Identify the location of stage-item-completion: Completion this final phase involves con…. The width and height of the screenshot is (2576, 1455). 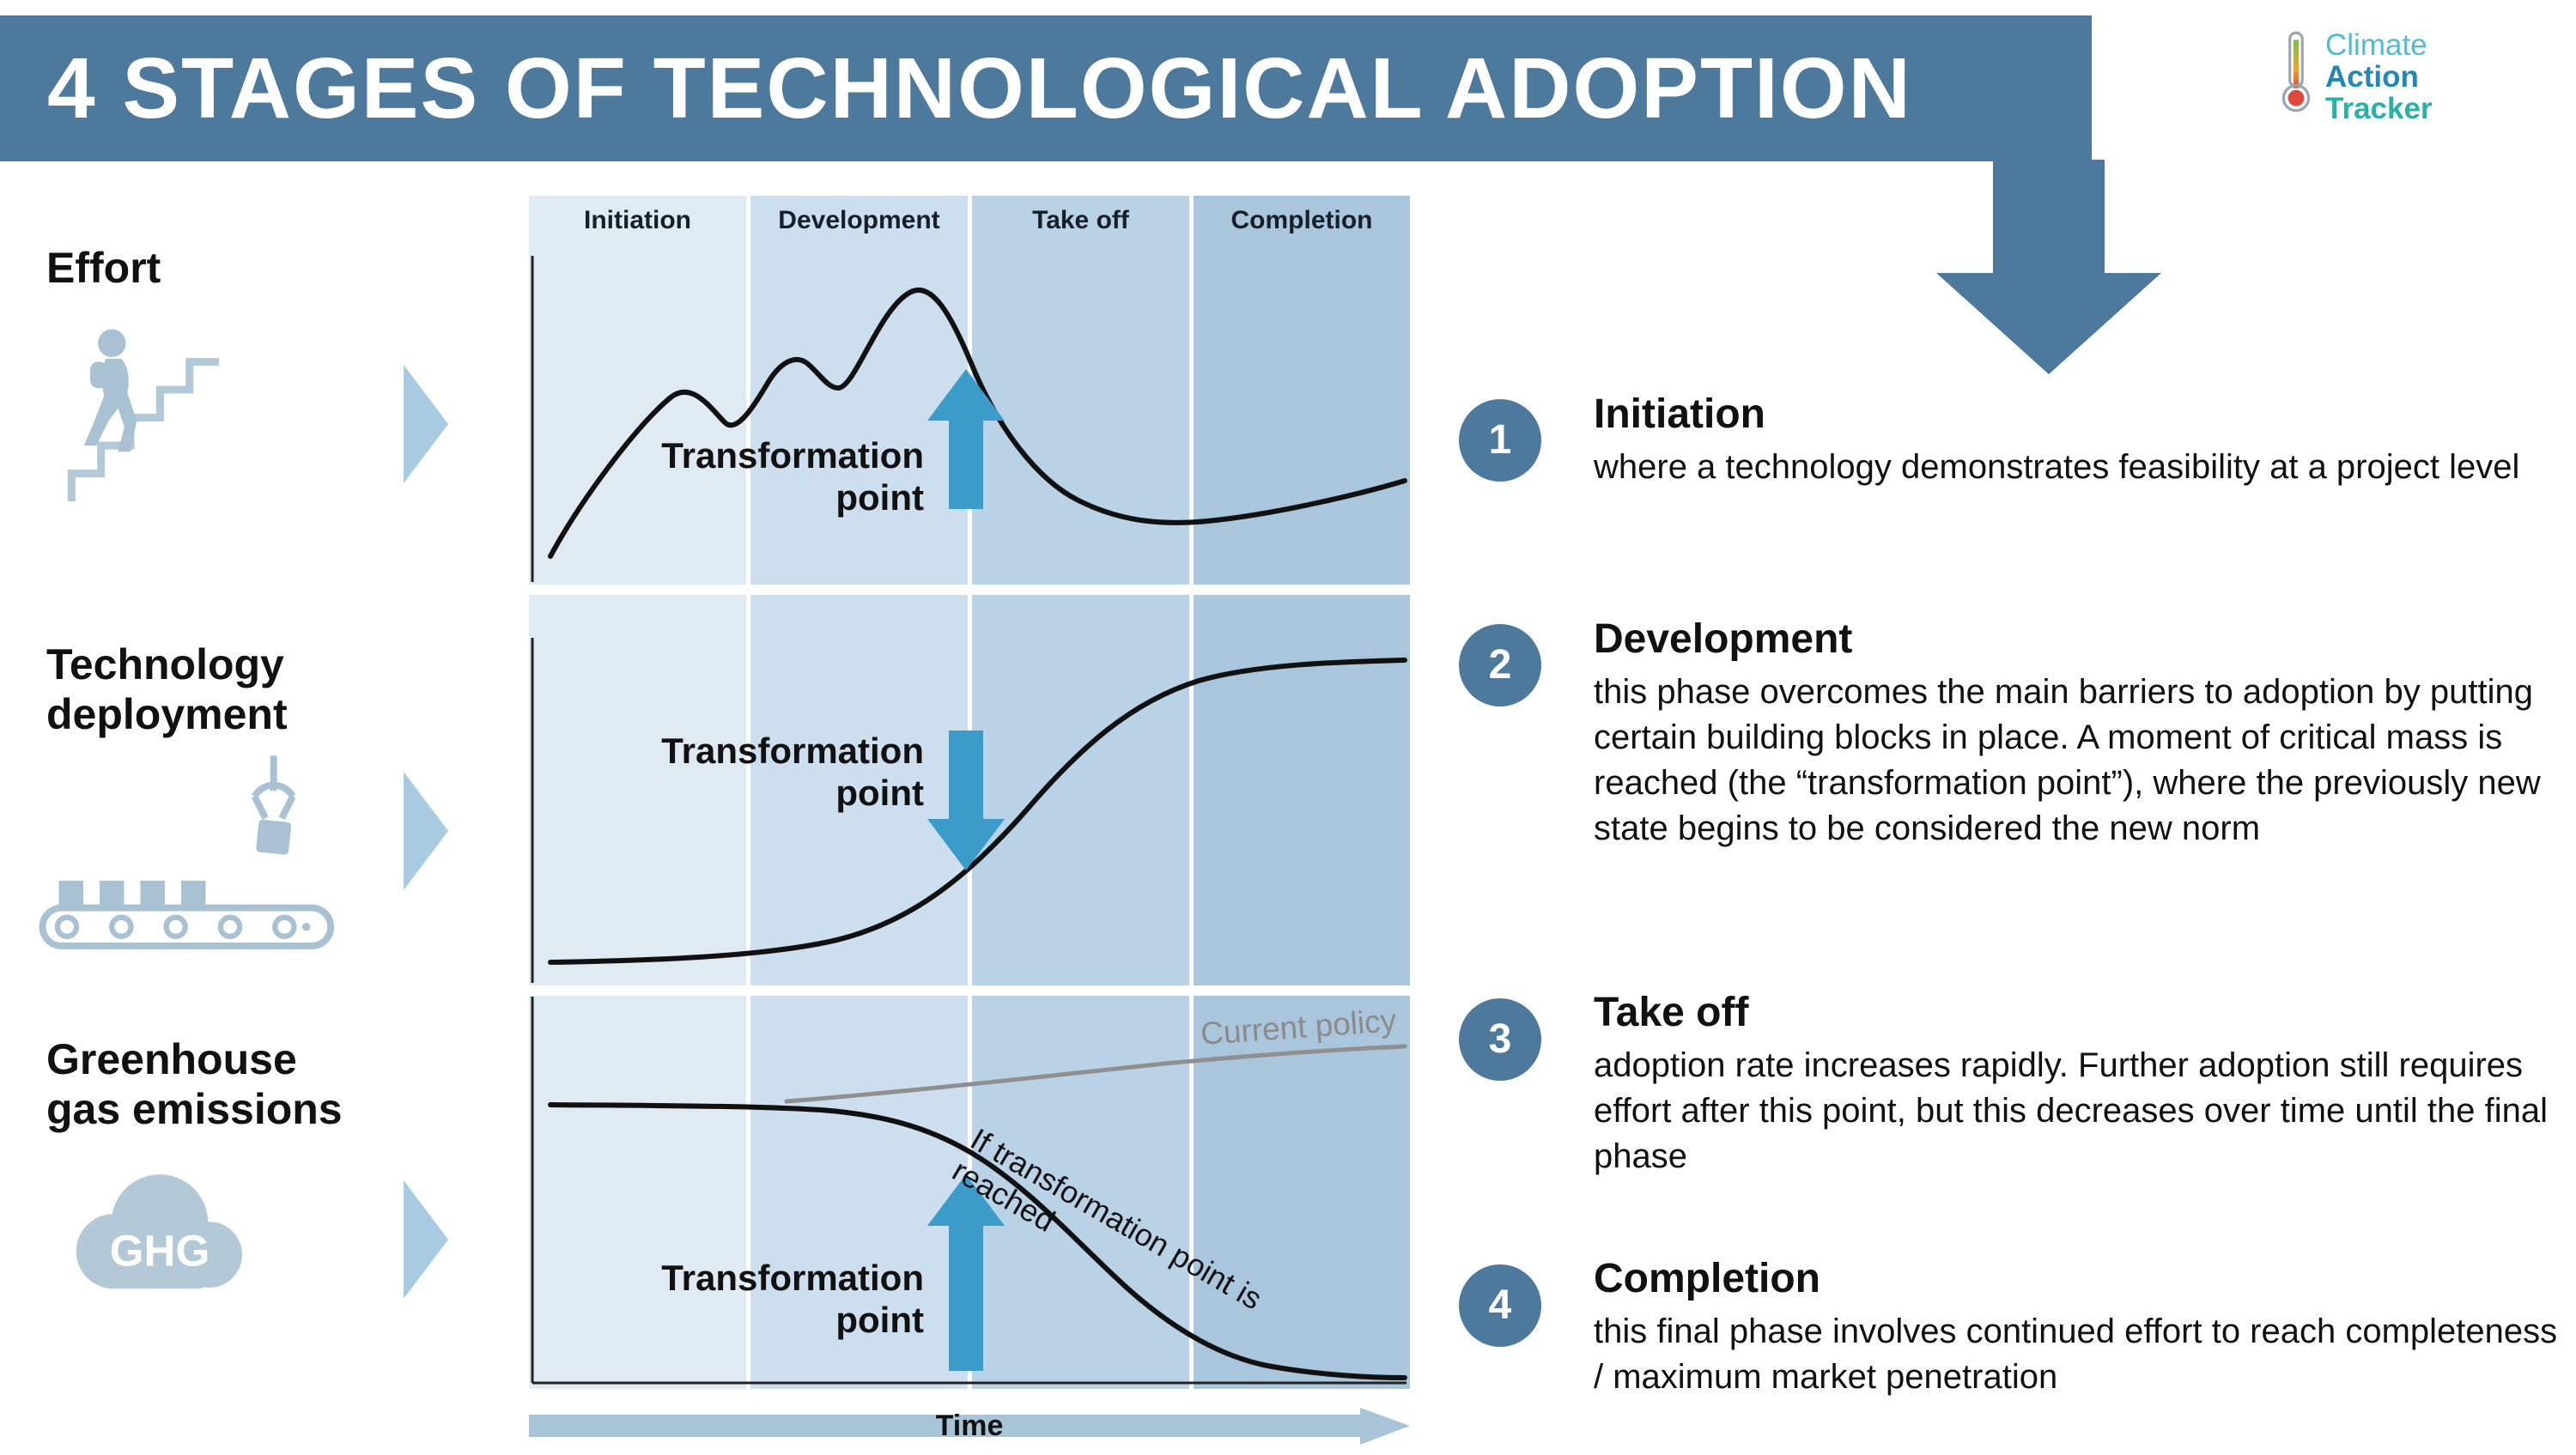
(2079, 1327).